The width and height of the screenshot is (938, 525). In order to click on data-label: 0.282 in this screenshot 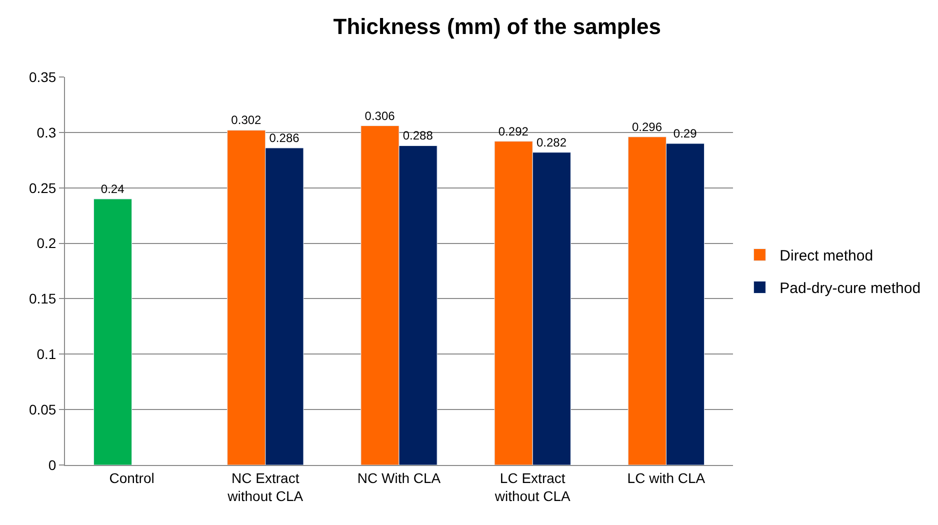, I will do `click(551, 142)`.